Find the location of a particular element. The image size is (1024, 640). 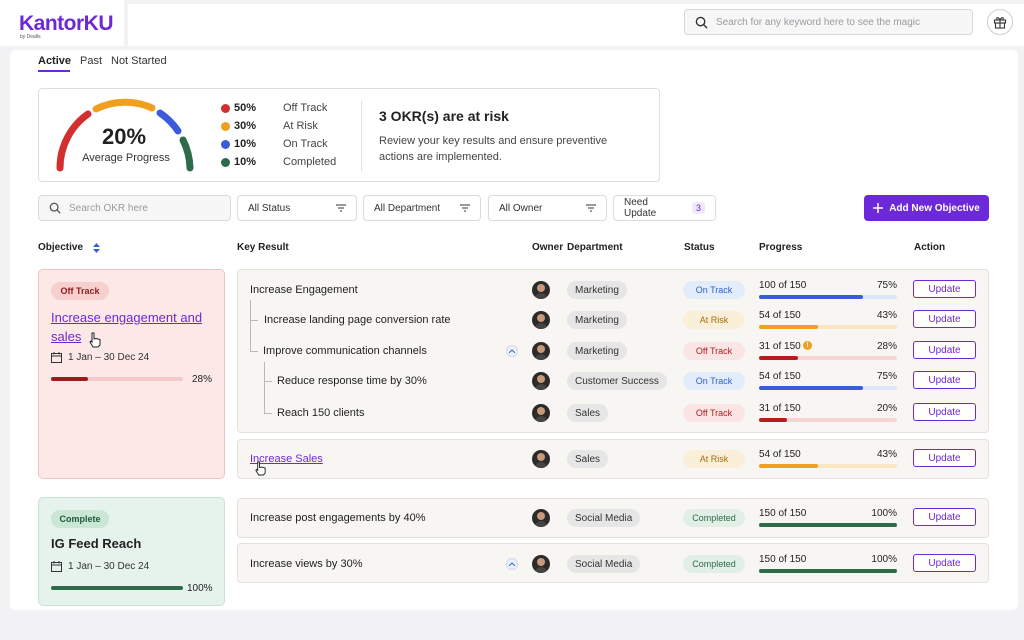

tab-not-started: Not Started is located at coordinates (139, 61).